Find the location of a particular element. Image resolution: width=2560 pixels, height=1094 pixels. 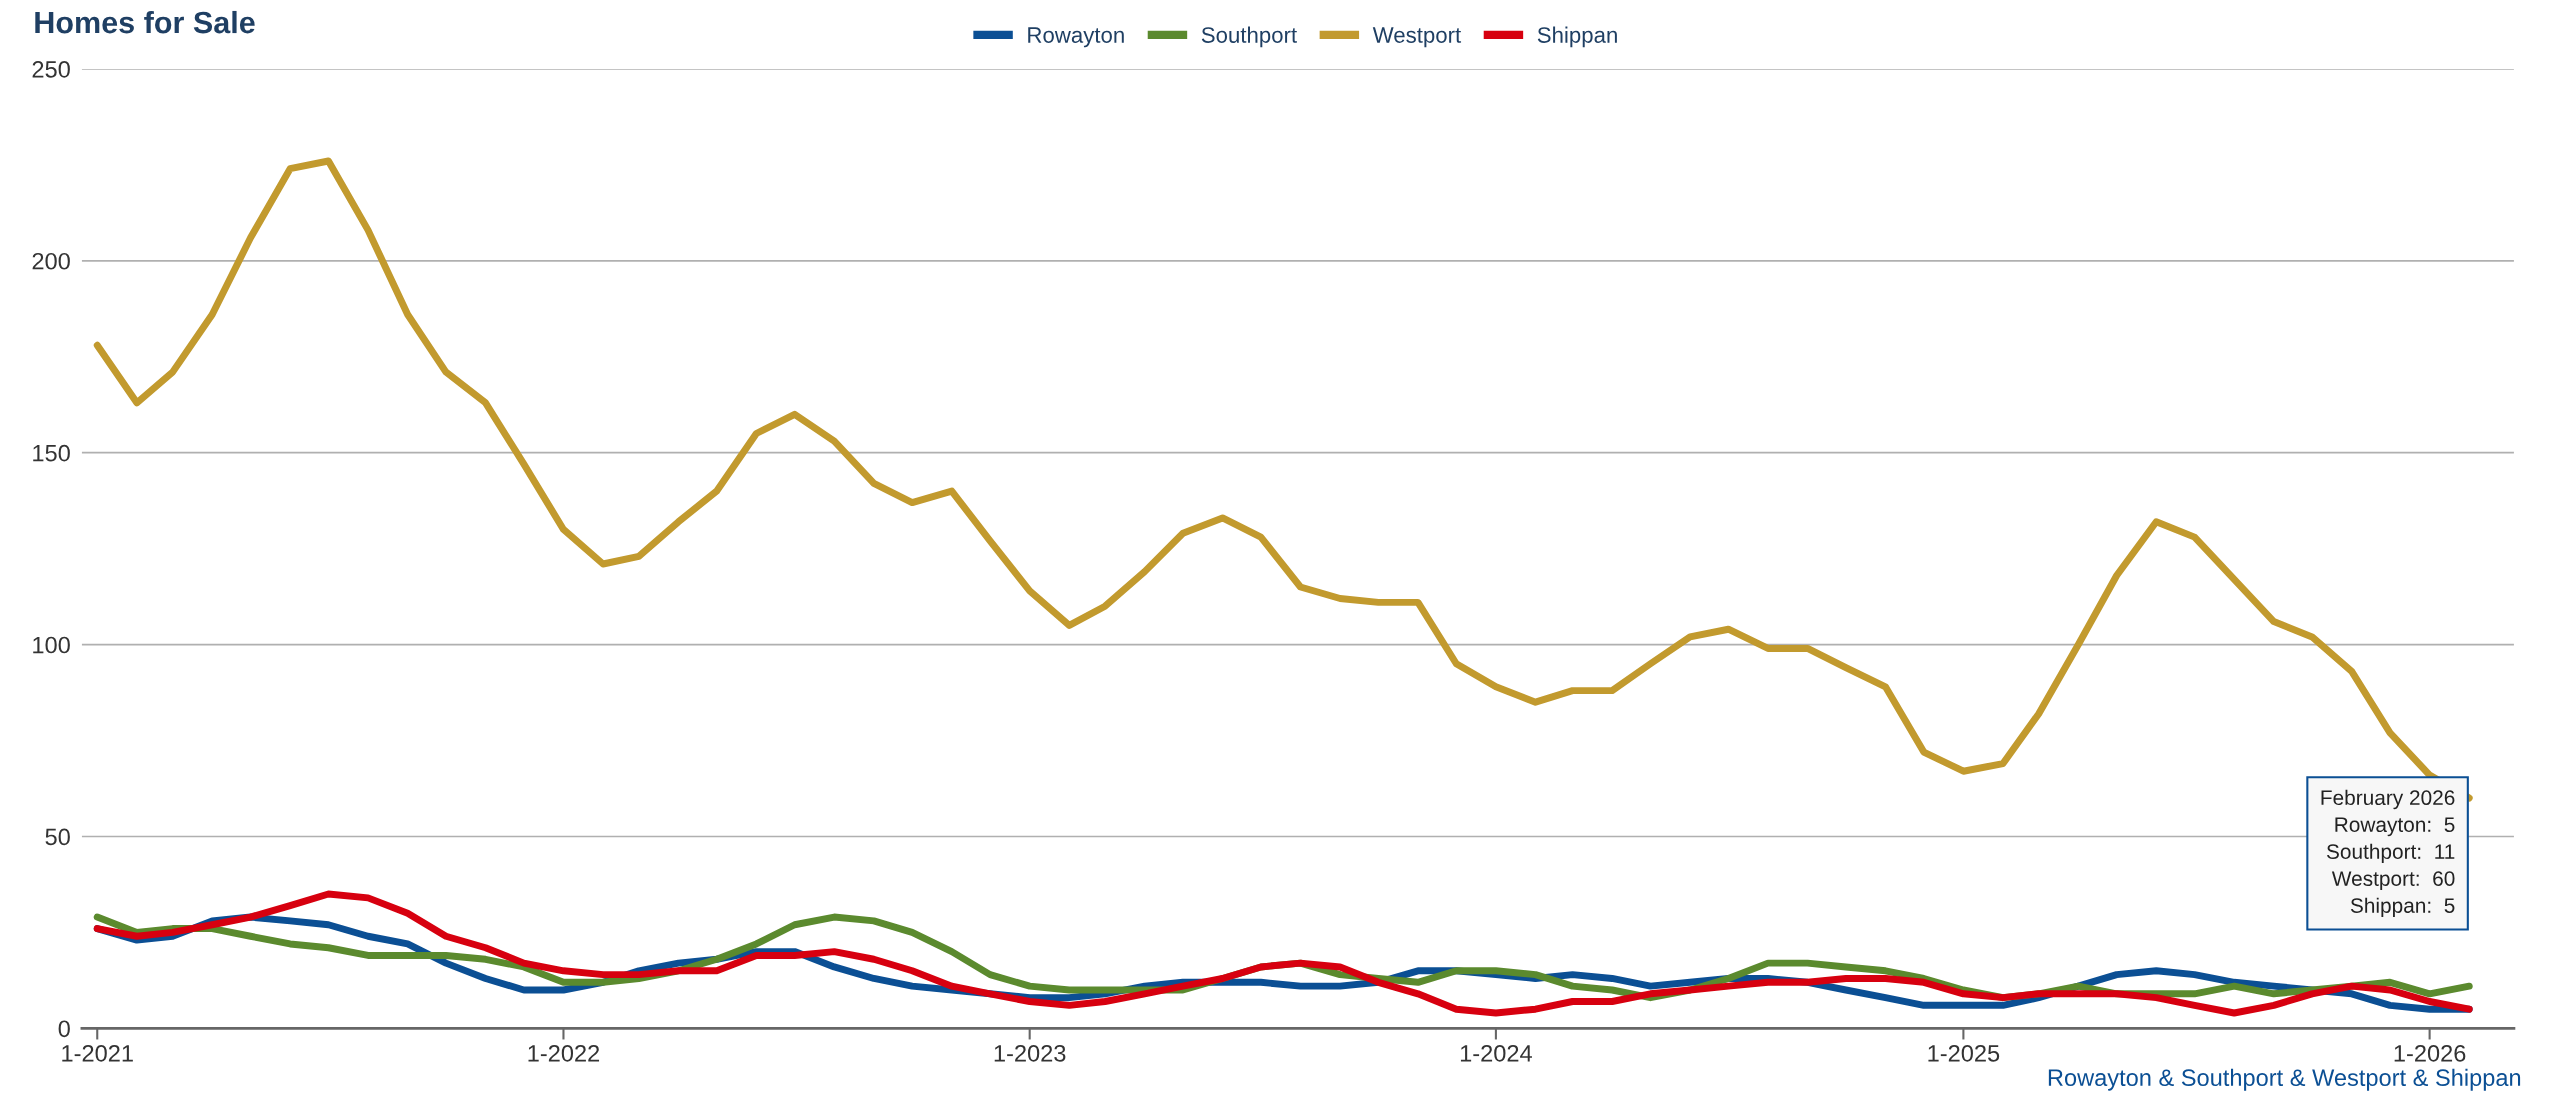

legend-label: Westport is located at coordinates (1417, 37).